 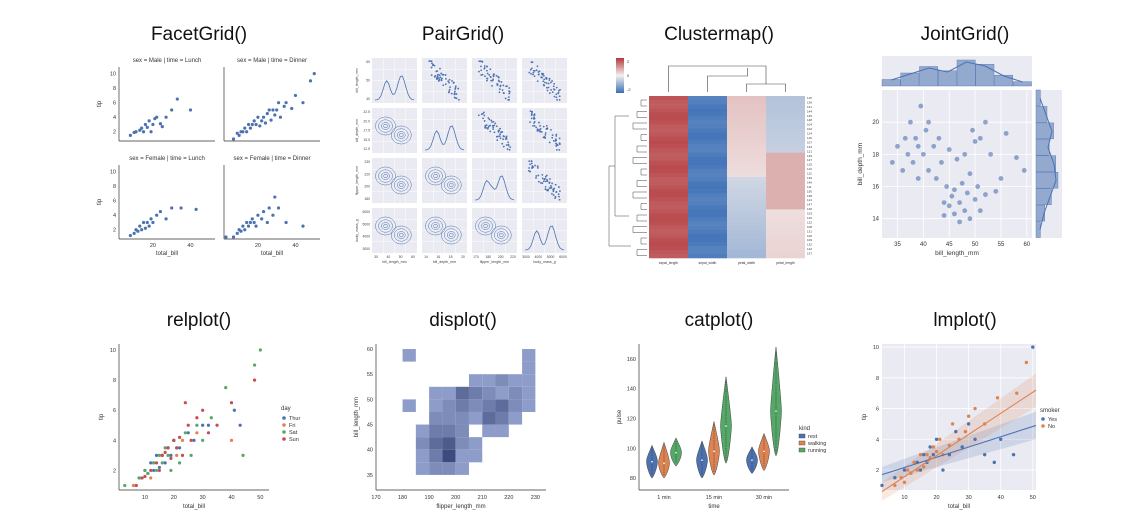 I want to click on y-tick-label: 6, so click(x=114, y=202).